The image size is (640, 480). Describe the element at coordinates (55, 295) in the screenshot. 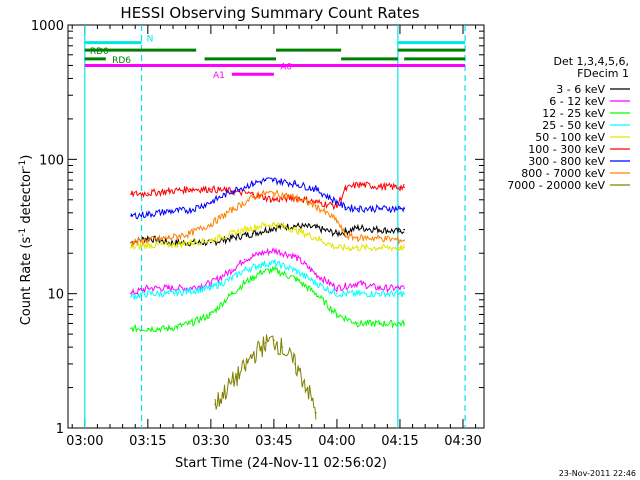

I see `y-tick-label: 10` at that location.